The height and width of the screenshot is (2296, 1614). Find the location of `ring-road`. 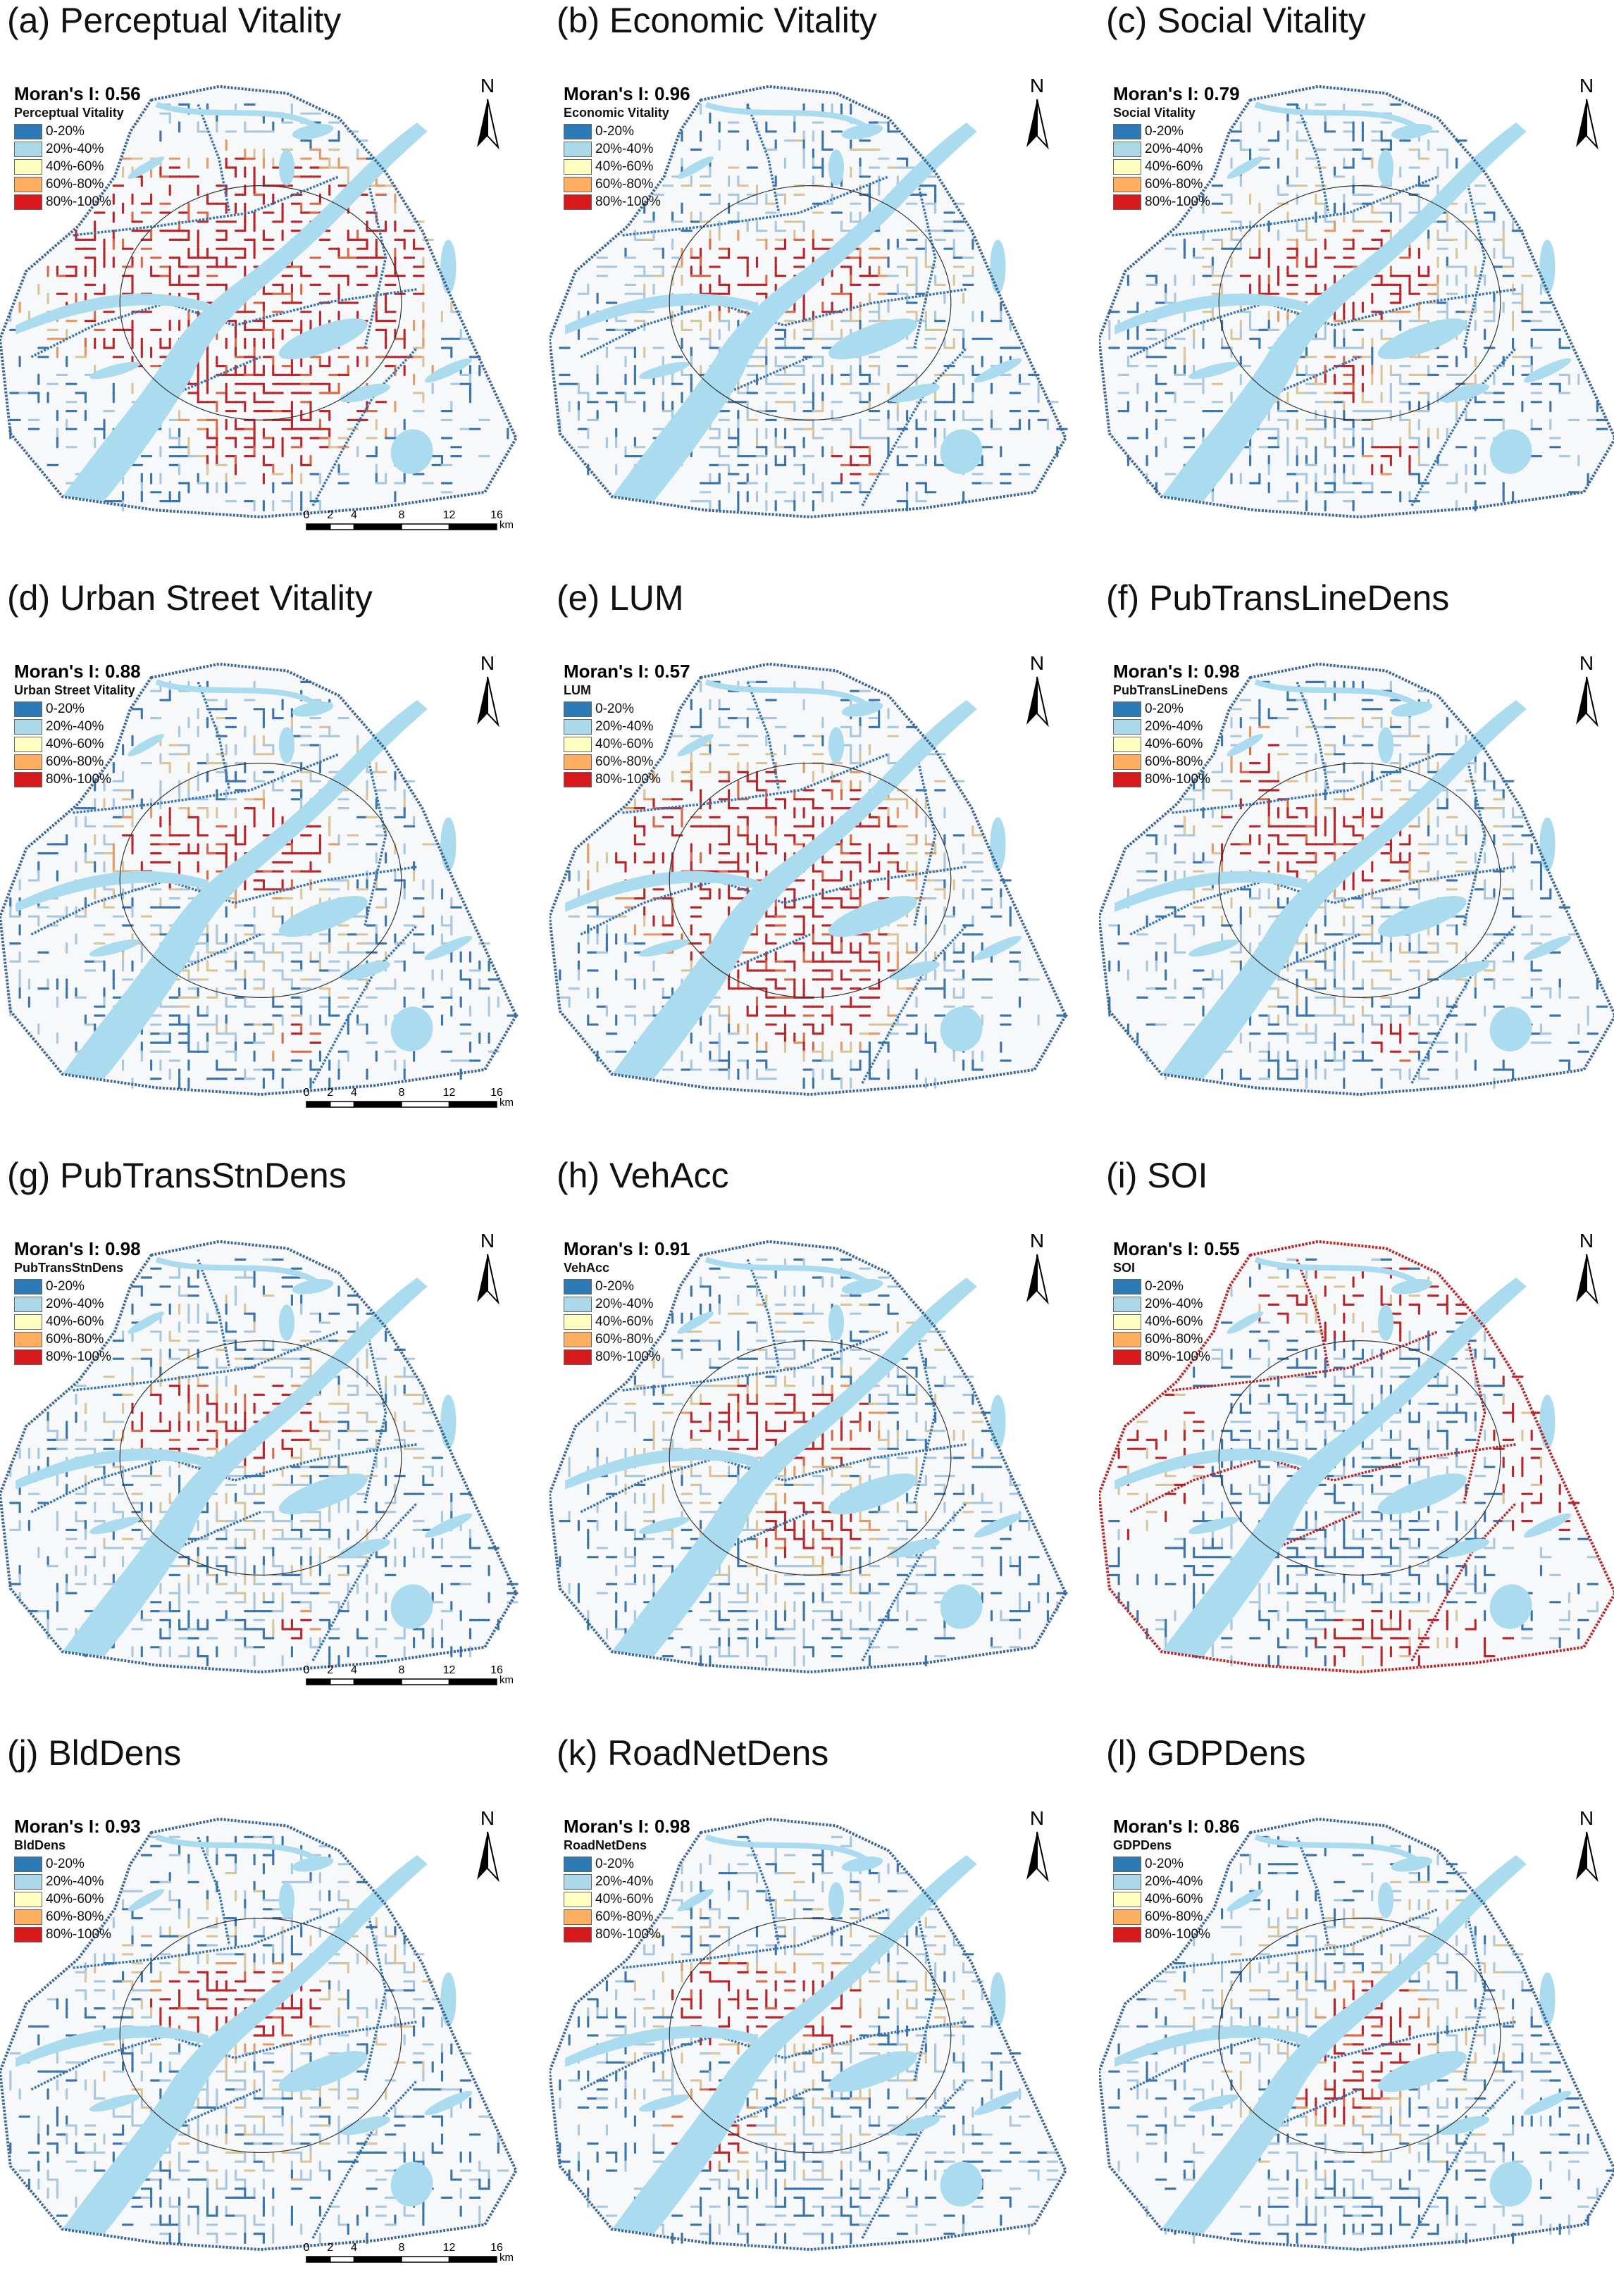

ring-road is located at coordinates (260, 880).